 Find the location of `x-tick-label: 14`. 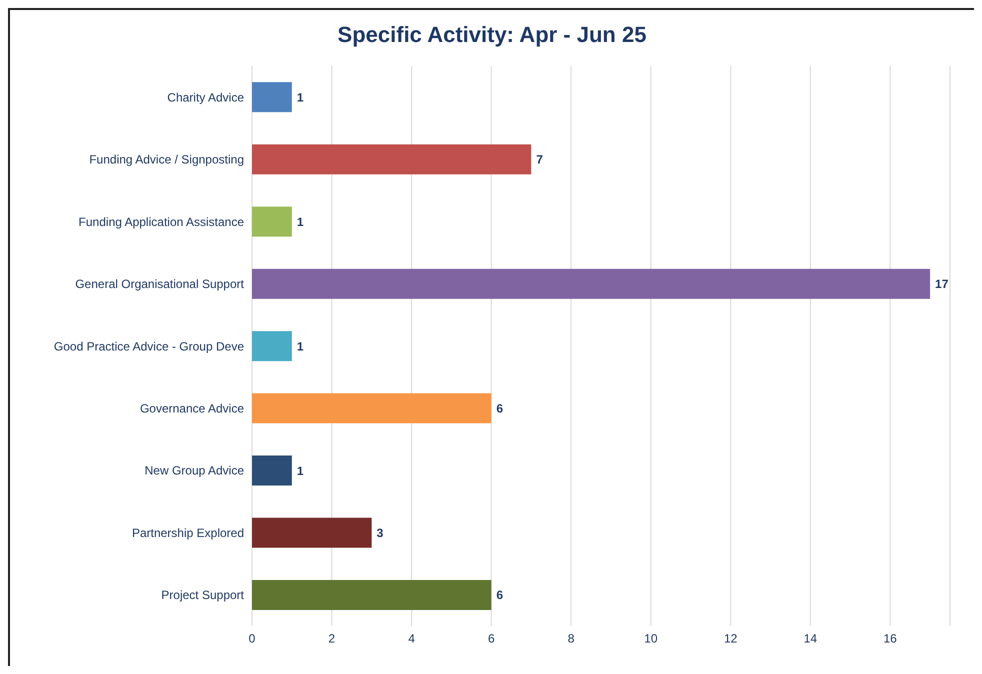

x-tick-label: 14 is located at coordinates (811, 639).